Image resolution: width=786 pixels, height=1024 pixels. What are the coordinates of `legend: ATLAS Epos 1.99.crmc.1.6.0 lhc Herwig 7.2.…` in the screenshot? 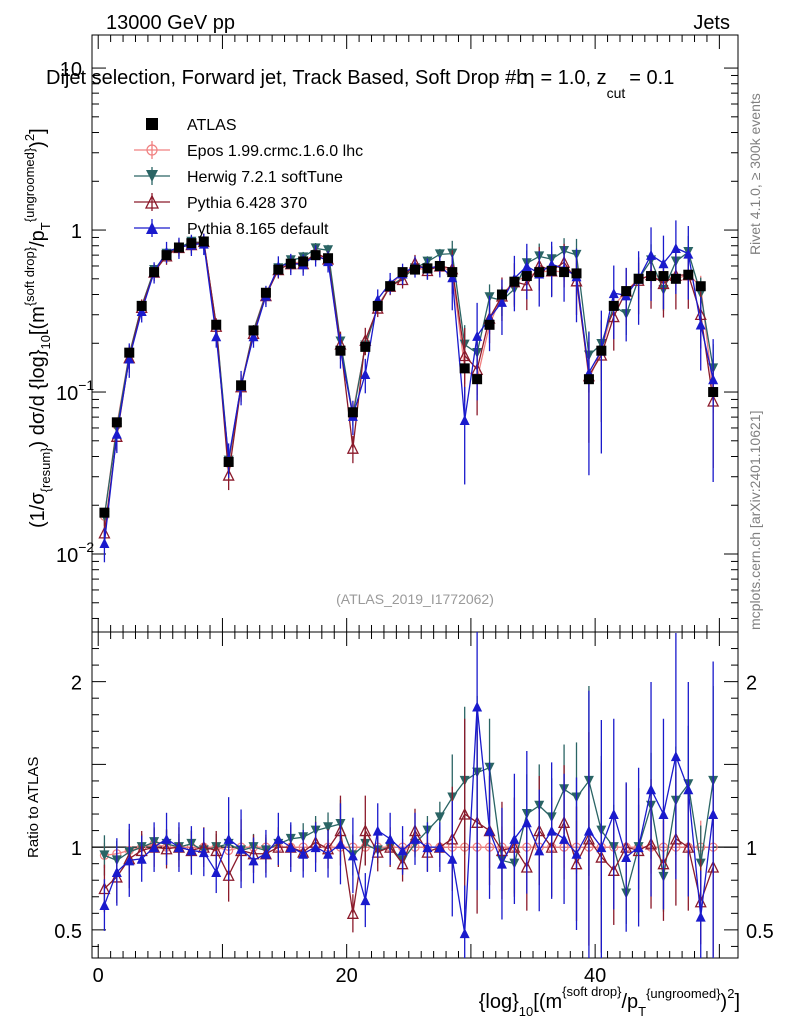 It's located at (248, 177).